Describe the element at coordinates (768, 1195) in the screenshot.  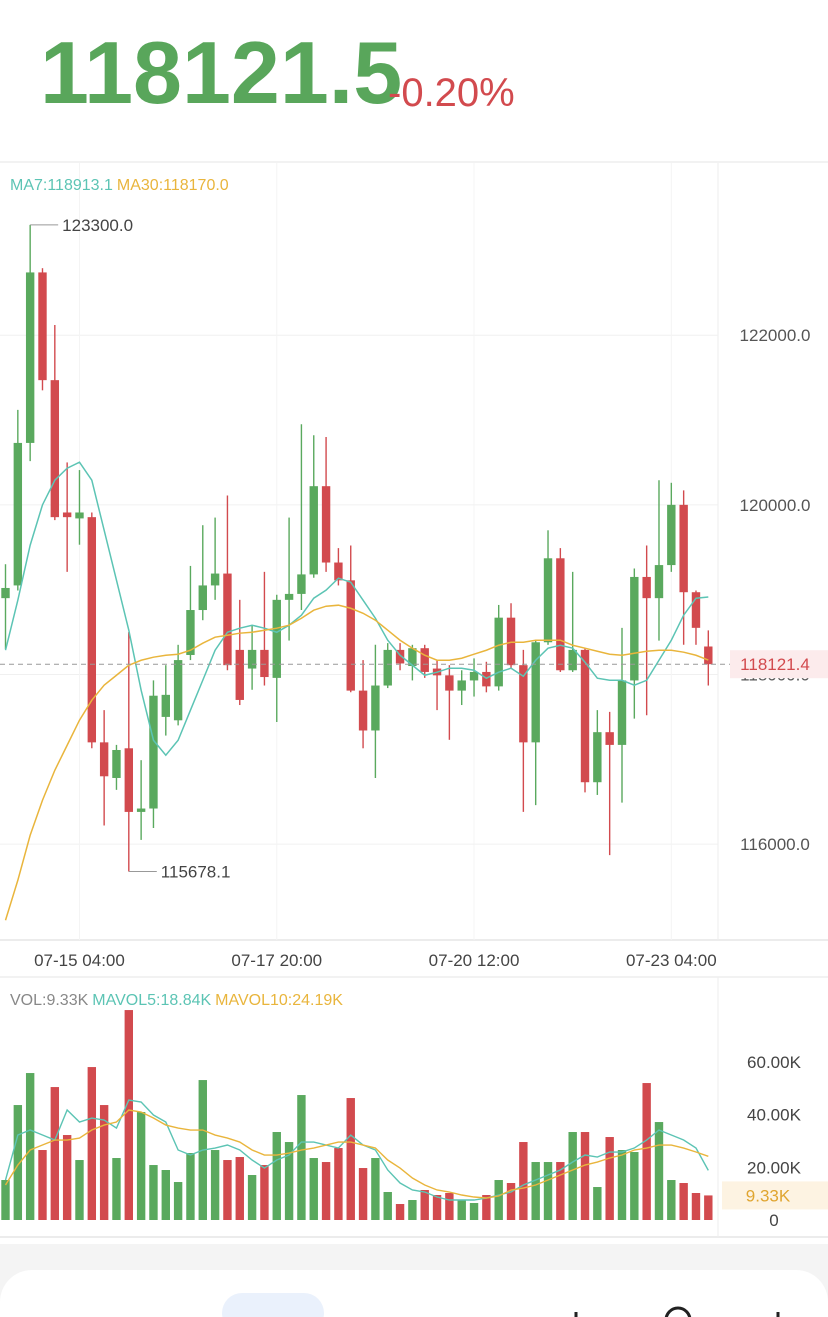
I see `last-volume-label: 9.33K` at that location.